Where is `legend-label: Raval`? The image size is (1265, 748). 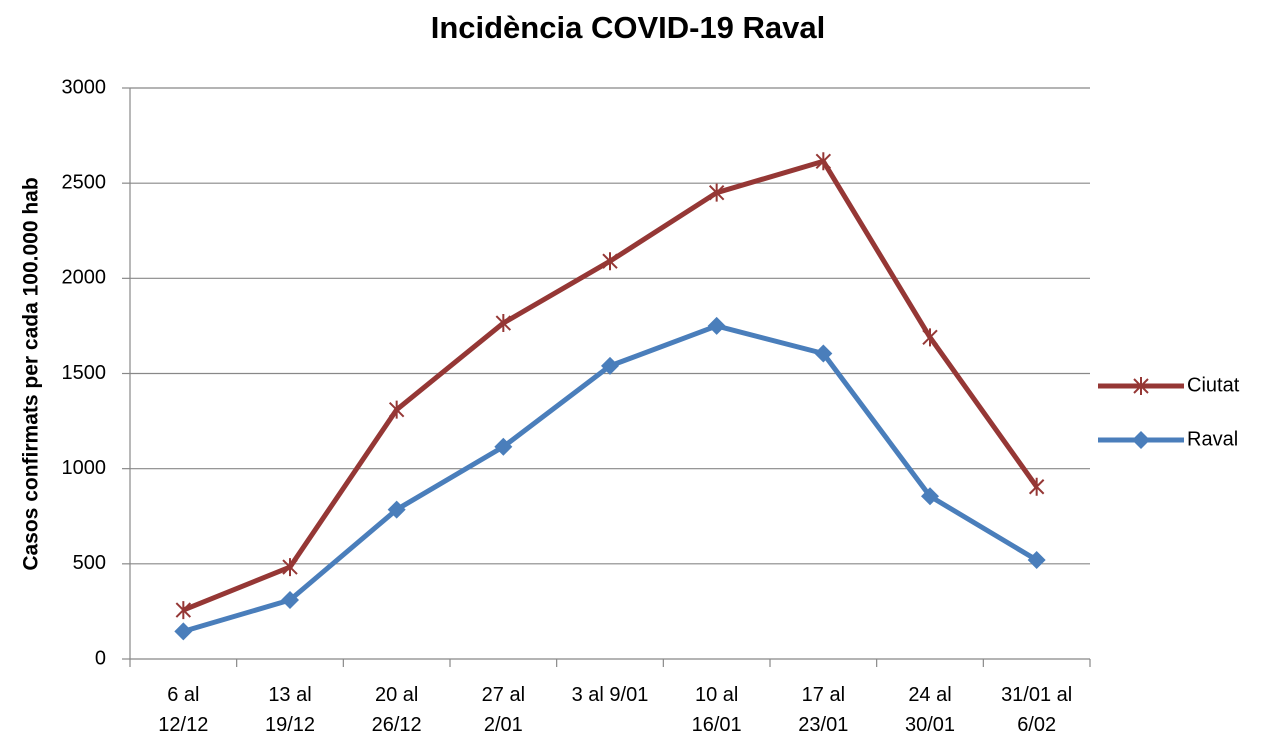 legend-label: Raval is located at coordinates (1212, 439).